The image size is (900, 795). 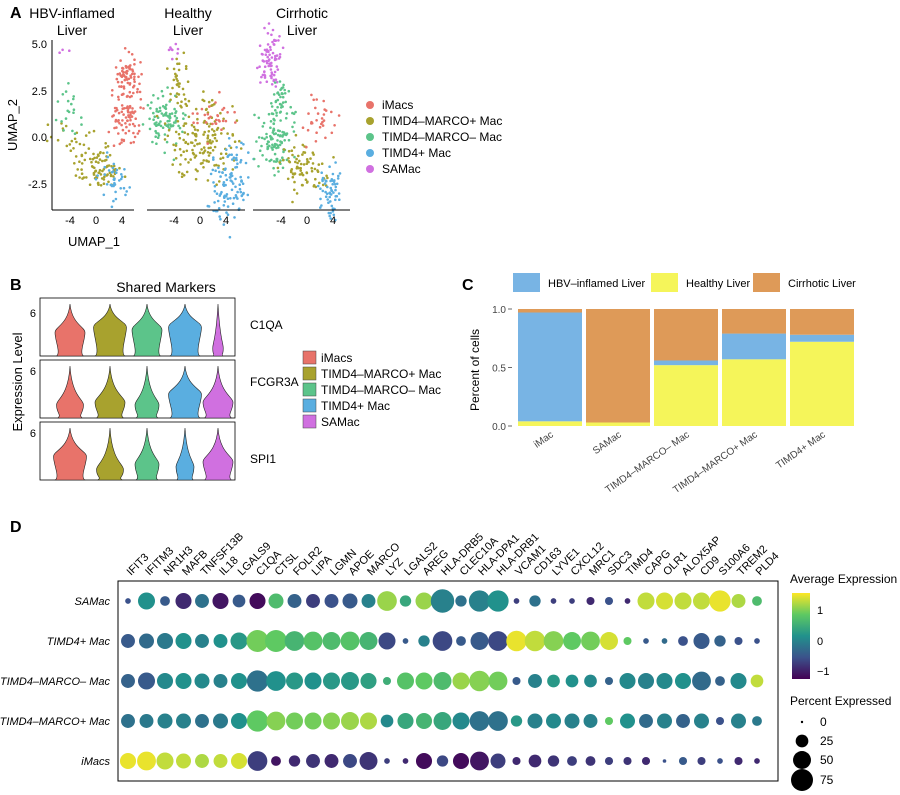 I want to click on umap-ytick-neg2.5: -2.5, so click(x=37, y=185).